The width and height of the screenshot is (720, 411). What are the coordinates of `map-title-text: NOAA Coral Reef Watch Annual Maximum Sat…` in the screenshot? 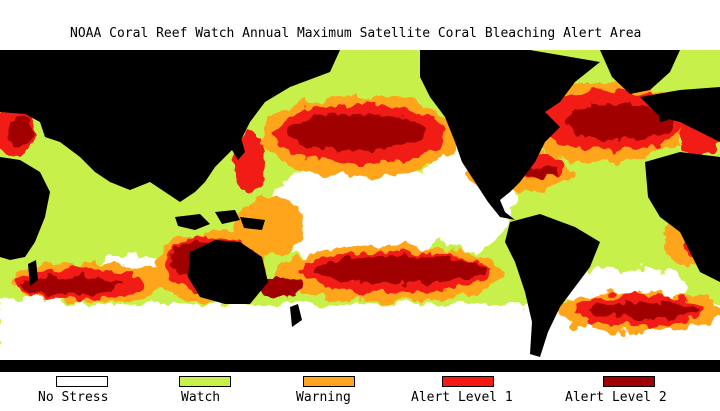 It's located at (356, 33).